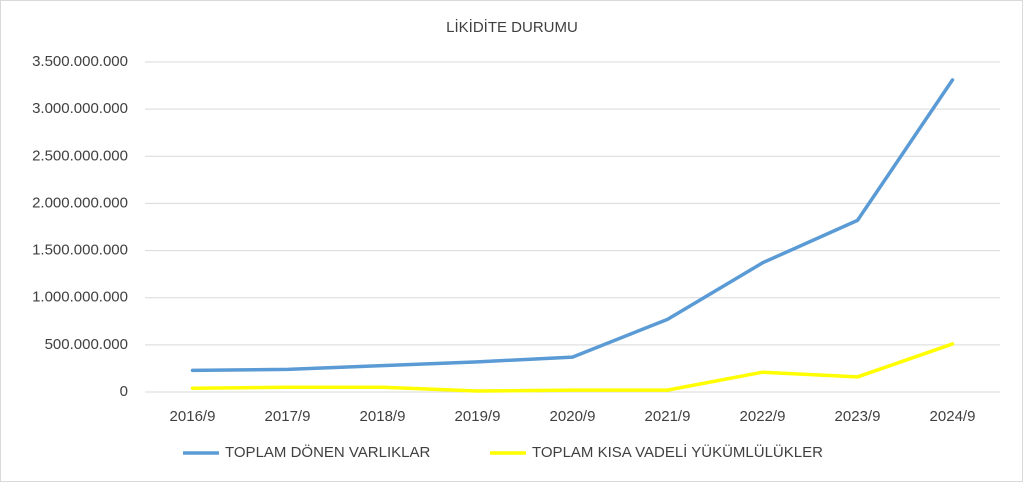  What do you see at coordinates (80, 250) in the screenshot?
I see `y-tick-label: 1.500.000.000` at bounding box center [80, 250].